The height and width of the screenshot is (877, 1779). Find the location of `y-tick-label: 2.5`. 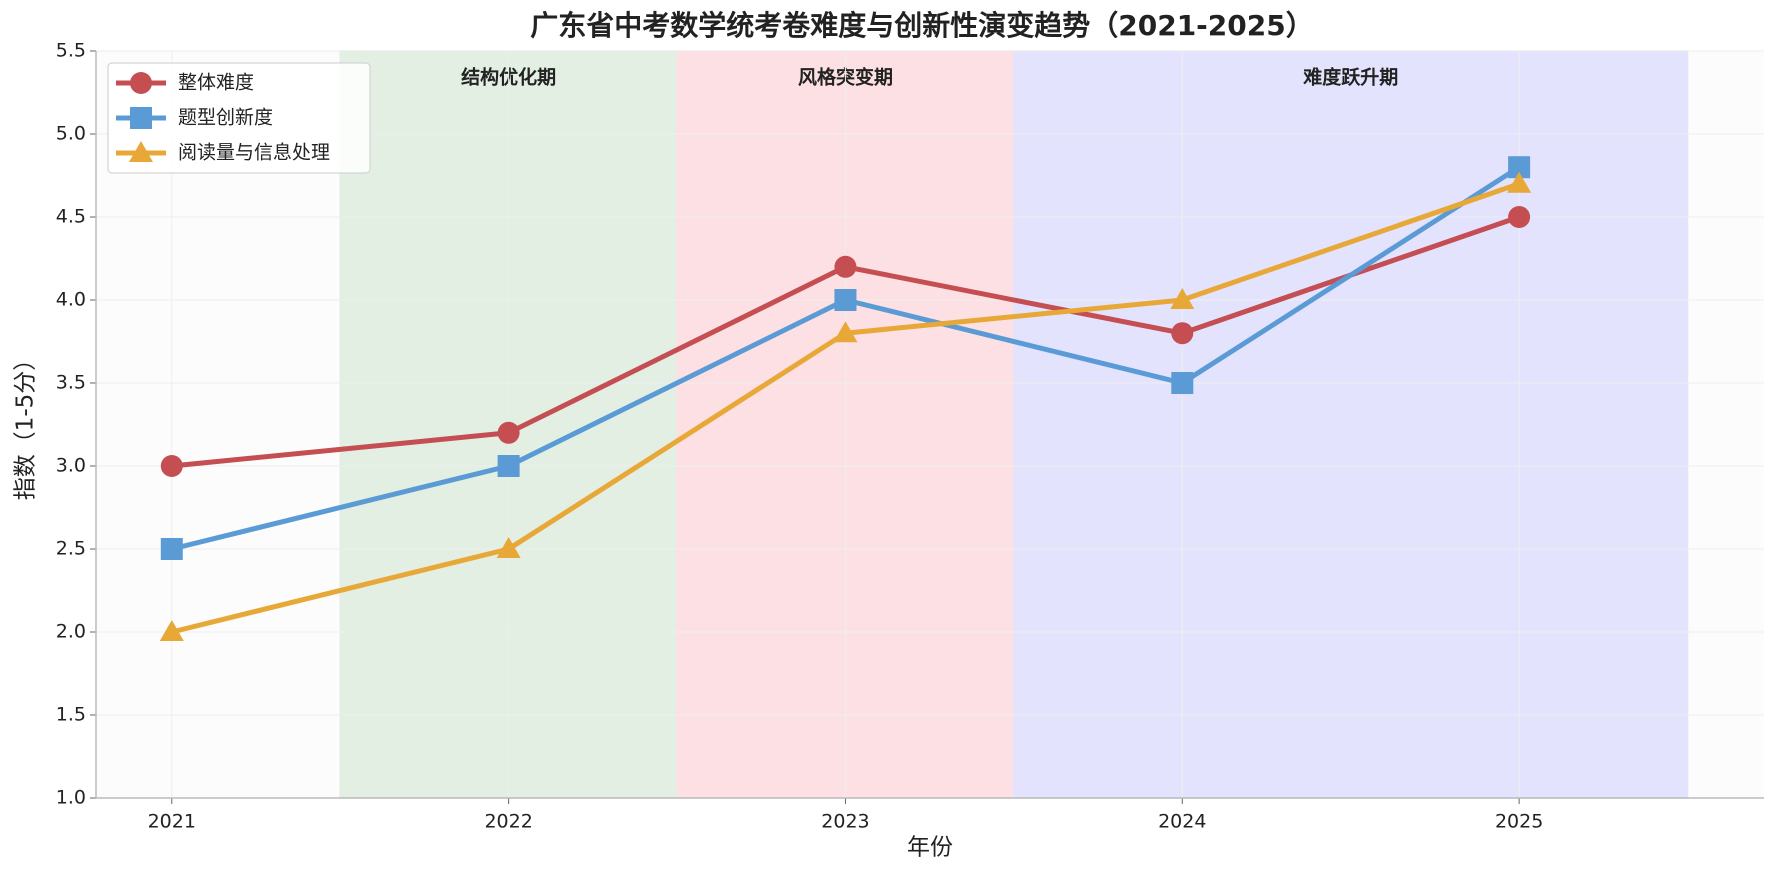

y-tick-label: 2.5 is located at coordinates (71, 549).